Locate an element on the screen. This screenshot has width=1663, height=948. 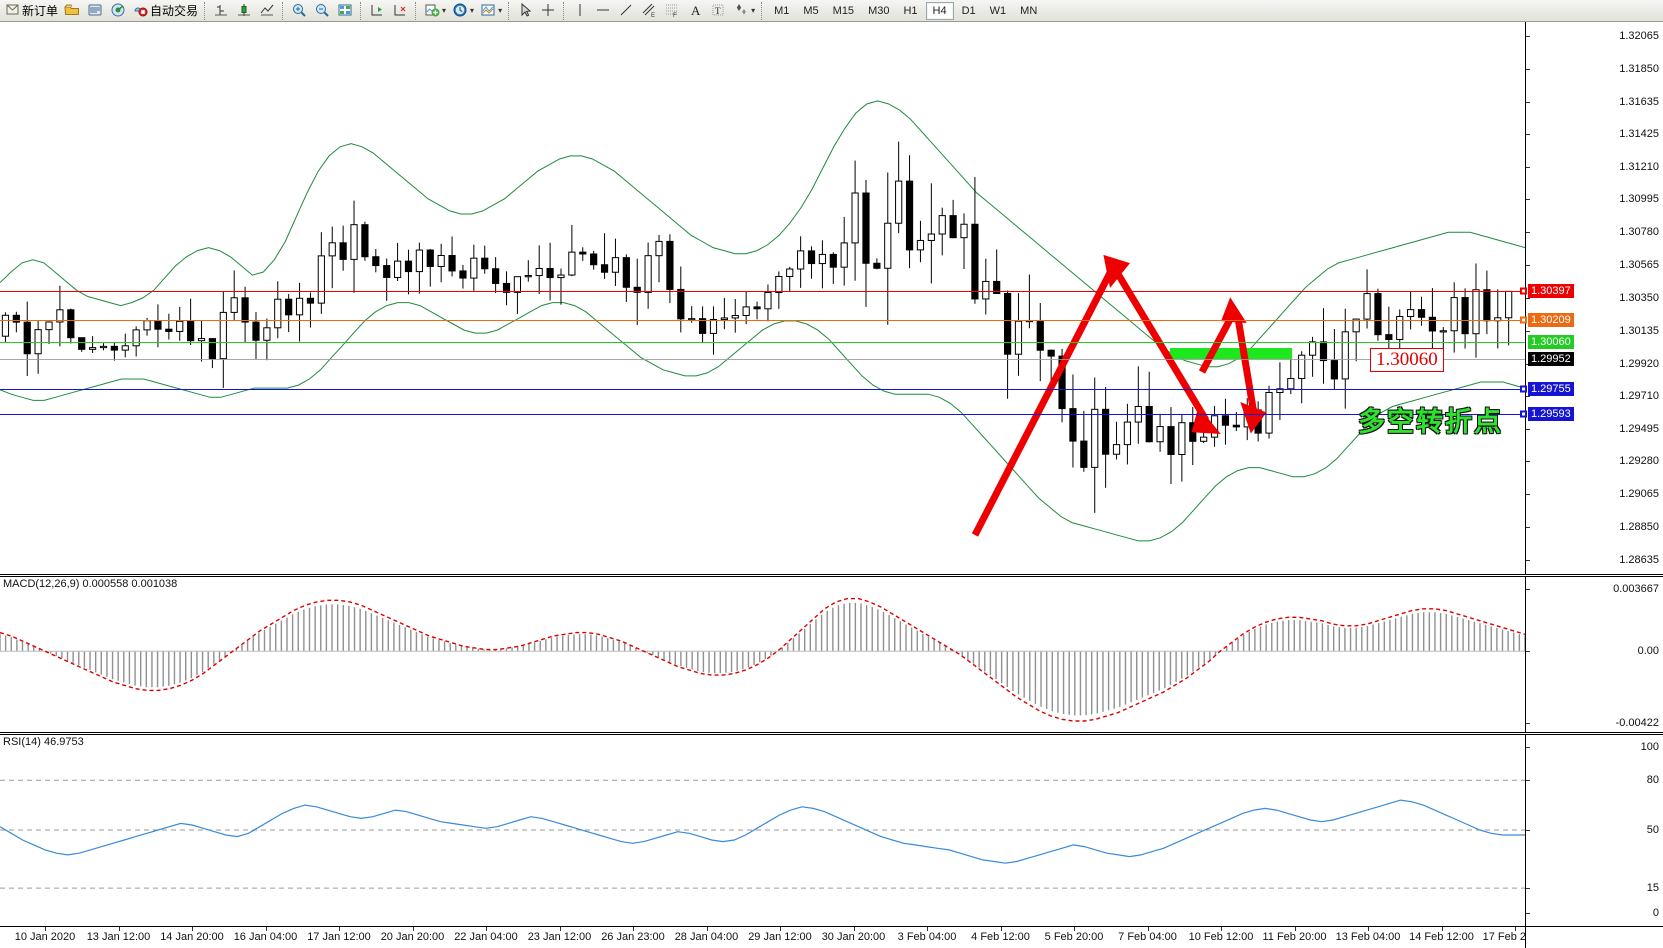
time-axis-label: 23 Jan 12:00 is located at coordinates (559, 937).